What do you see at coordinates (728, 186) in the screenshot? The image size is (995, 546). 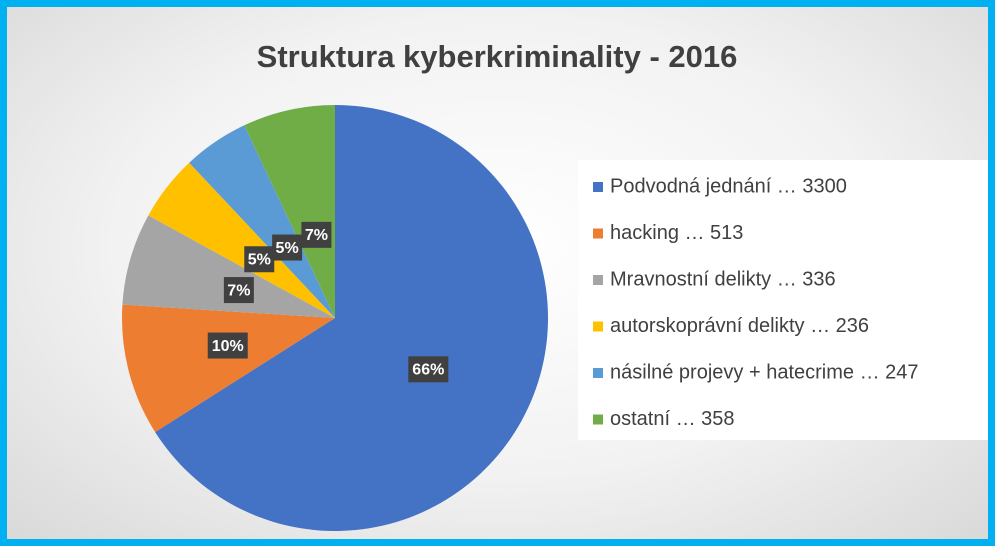 I see `legend-label: Podvodná jednání … 3300` at bounding box center [728, 186].